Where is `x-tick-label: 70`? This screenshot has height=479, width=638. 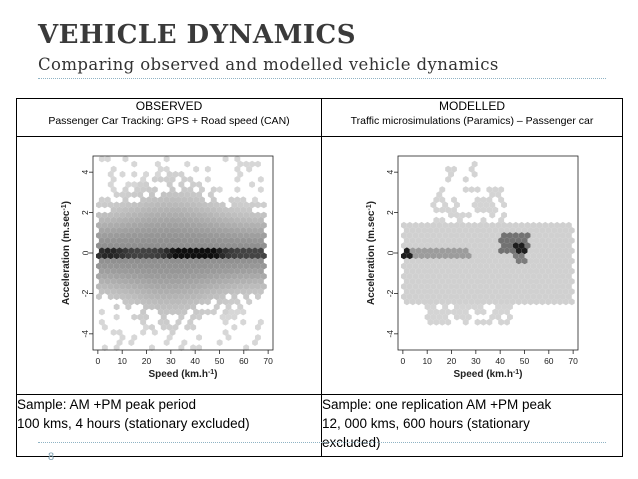 x-tick-label: 70 is located at coordinates (268, 361).